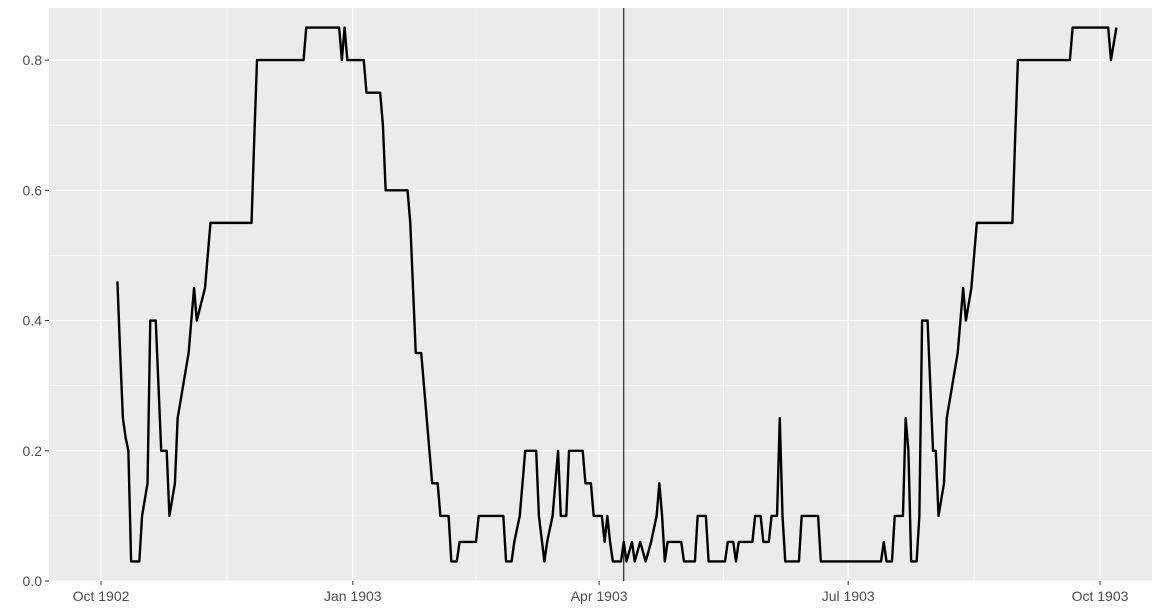 This screenshot has height=616, width=1154. What do you see at coordinates (1100, 596) in the screenshot?
I see `x-tick-label: Oct 1903` at bounding box center [1100, 596].